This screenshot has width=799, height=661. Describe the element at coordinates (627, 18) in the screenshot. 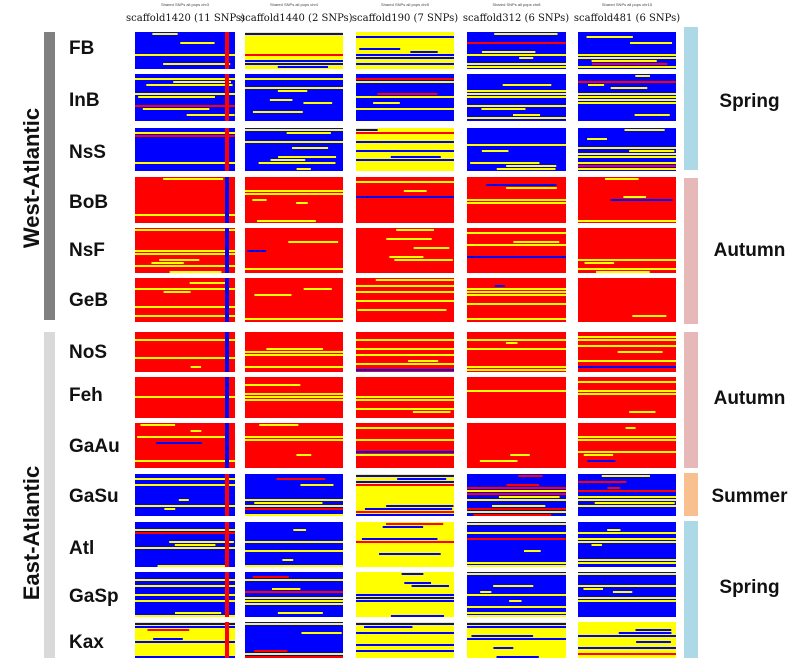

I see `column-title-5: scaffold481 (6 SNPs)` at that location.